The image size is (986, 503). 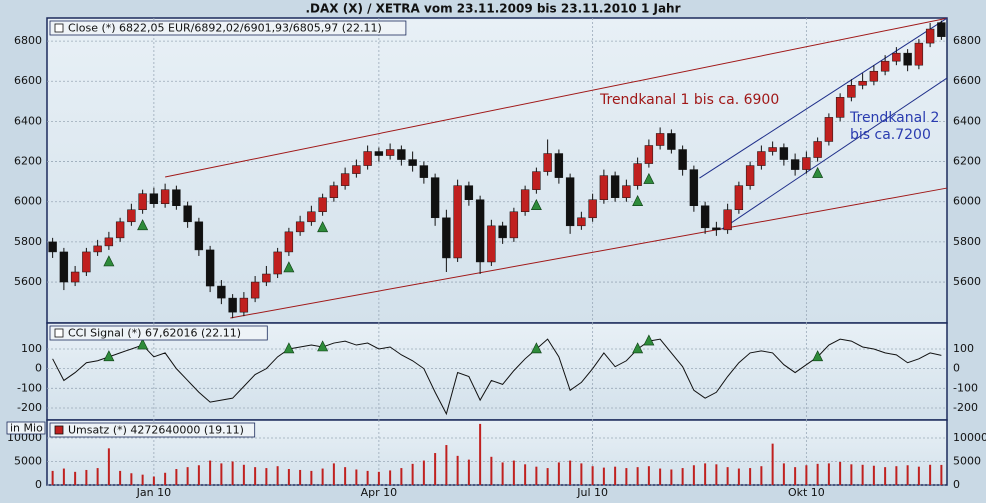 What do you see at coordinates (969, 437) in the screenshot?
I see `y-tick-label-right: 10000` at bounding box center [969, 437].